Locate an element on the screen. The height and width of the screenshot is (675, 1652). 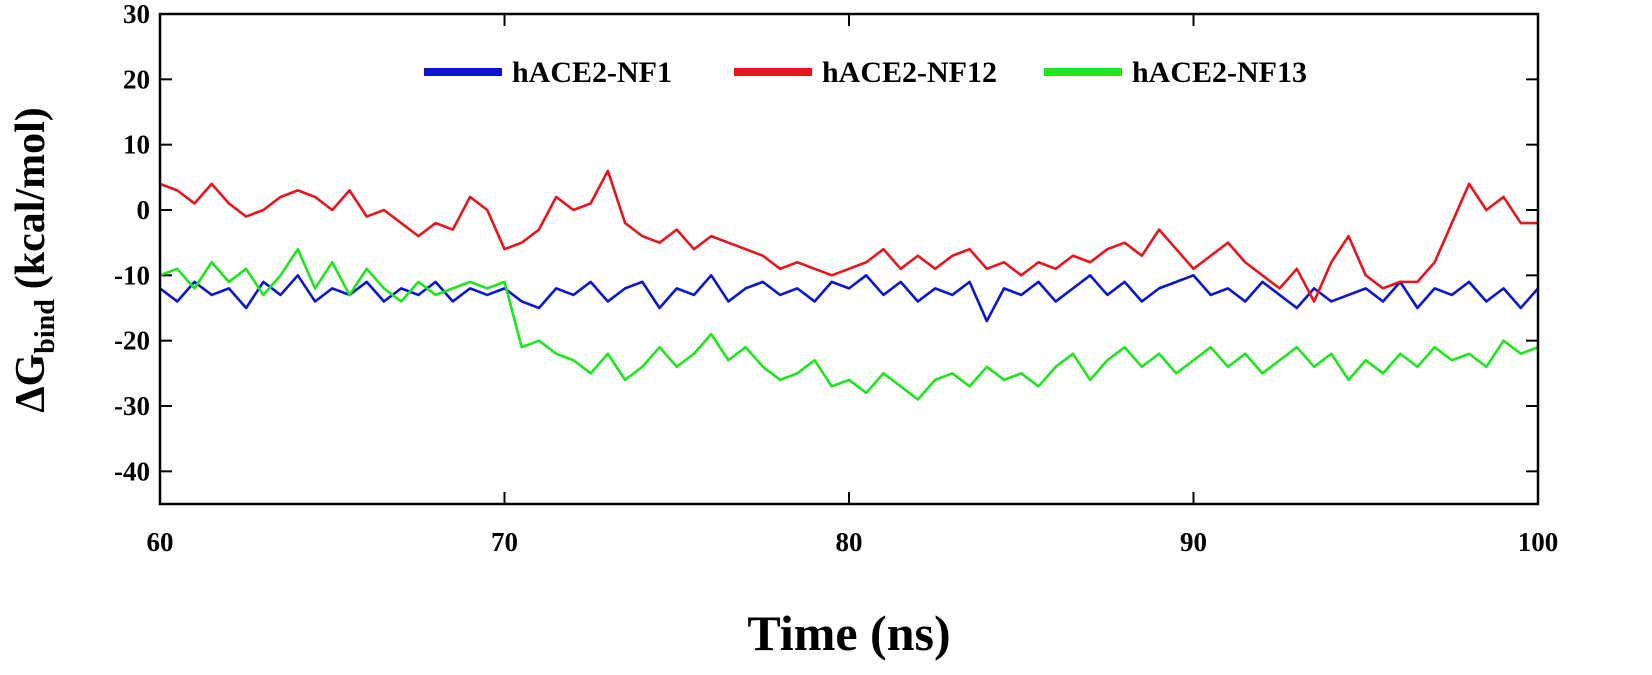
legend-label: hACE2-NF1 is located at coordinates (592, 72).